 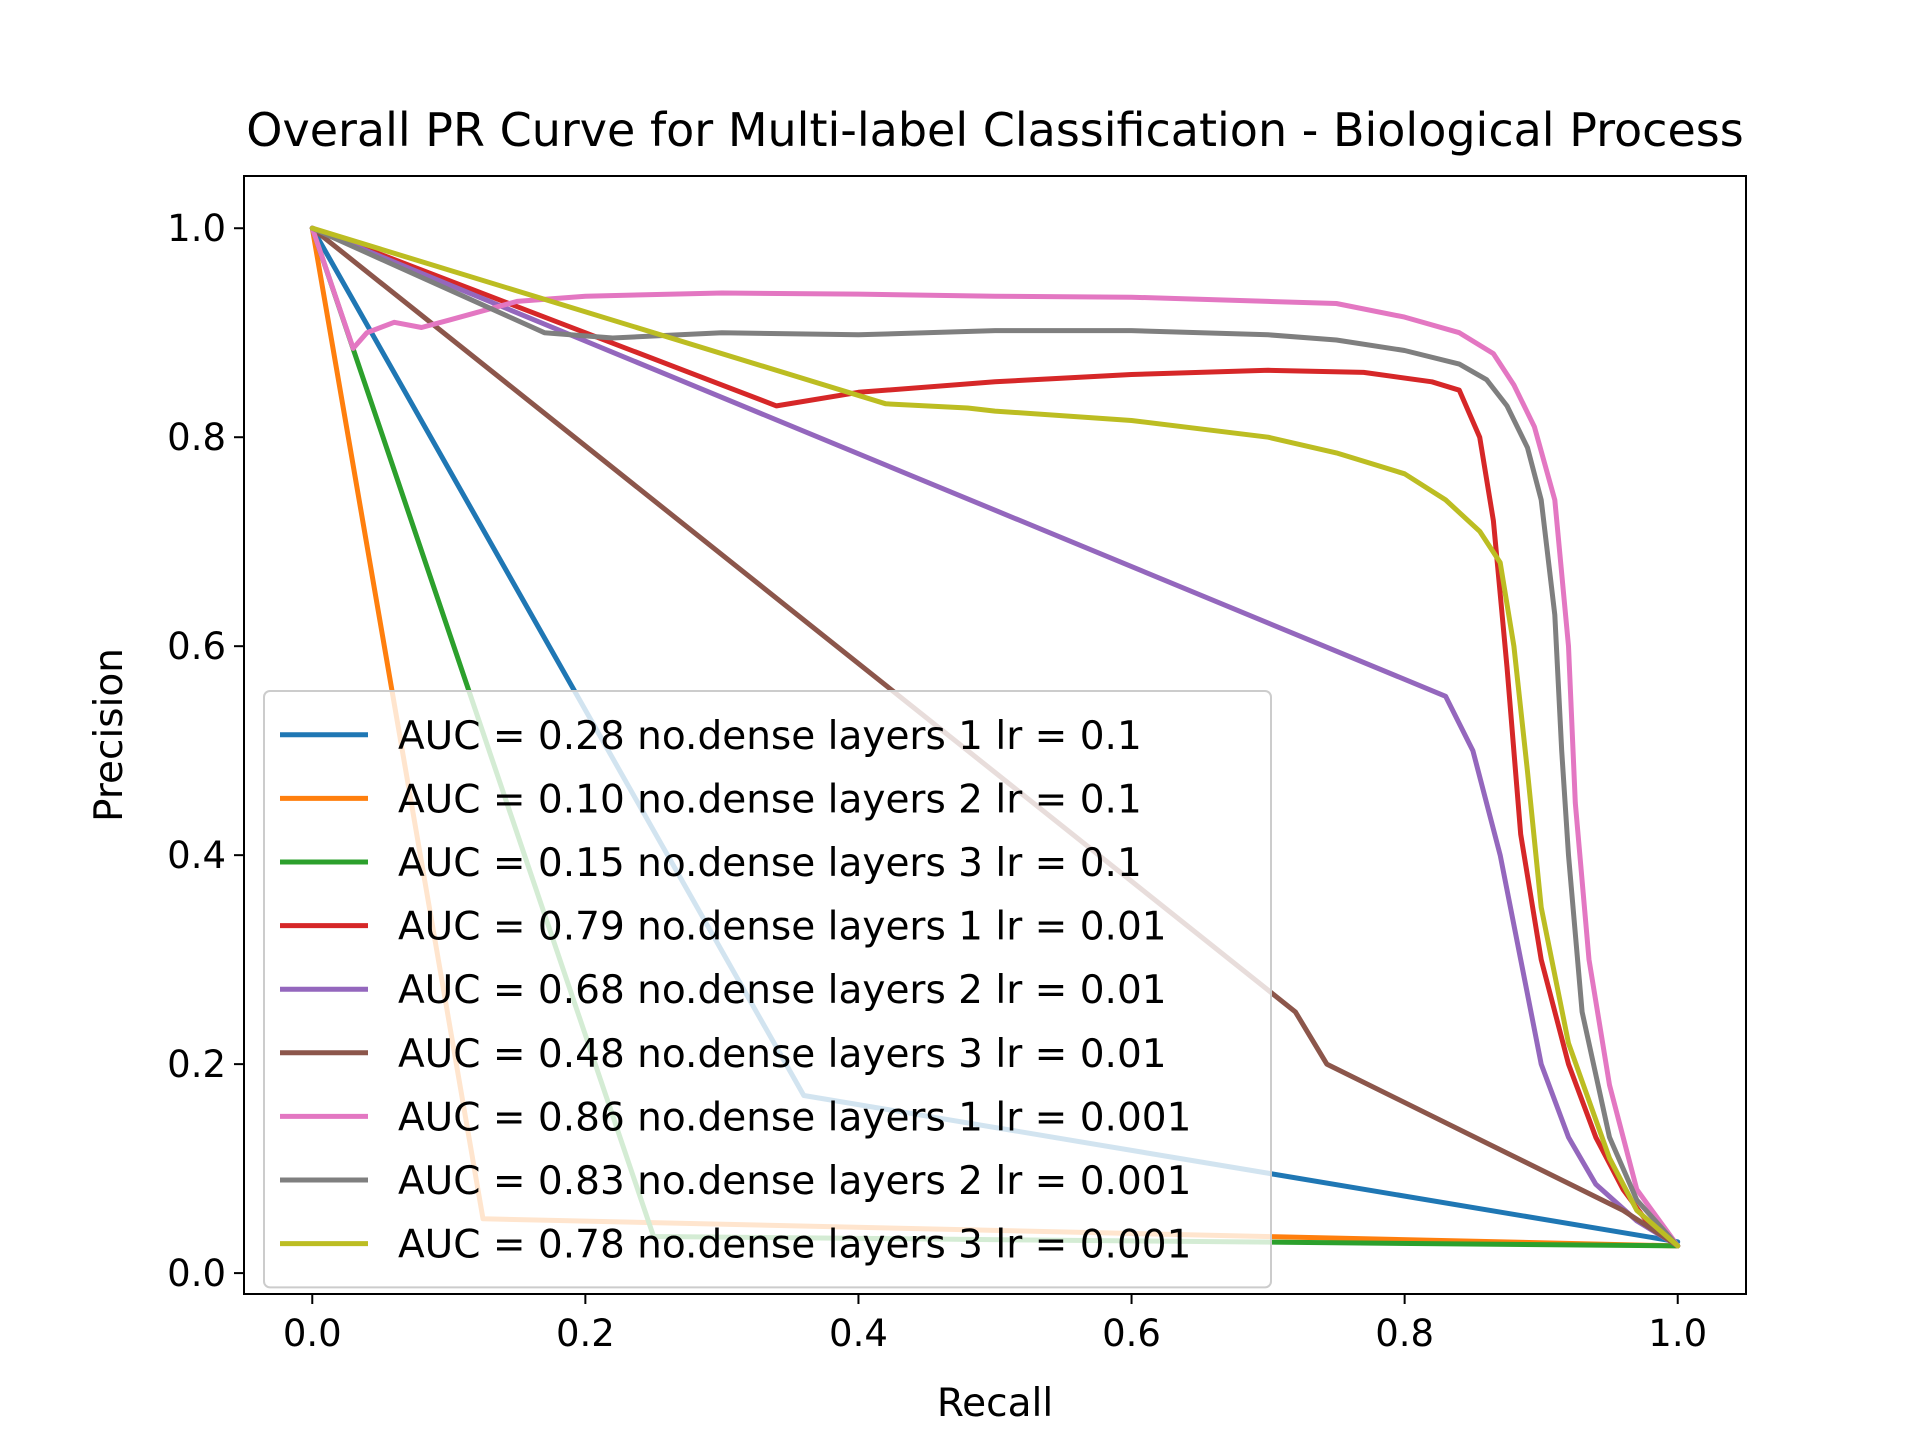 I want to click on legend-entry: AUC = 0.79 no.dense layers 1 lr = 0.01, so click(x=782, y=927).